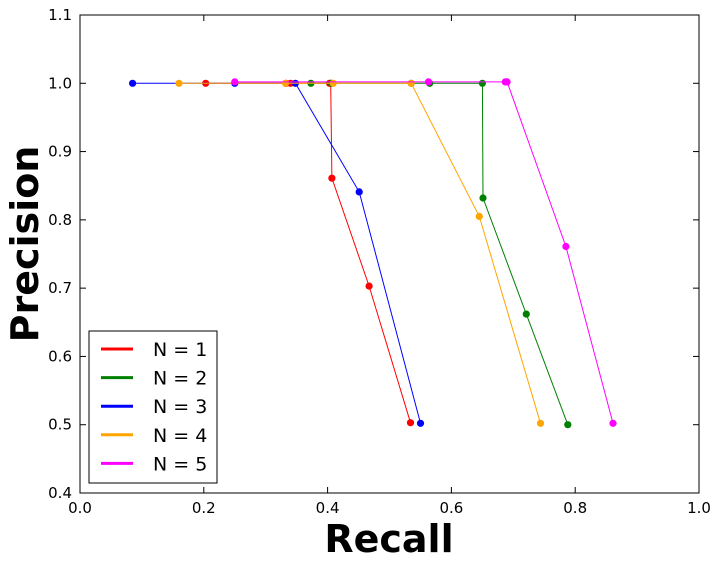  I want to click on legend-label: N = 2, so click(180, 379).